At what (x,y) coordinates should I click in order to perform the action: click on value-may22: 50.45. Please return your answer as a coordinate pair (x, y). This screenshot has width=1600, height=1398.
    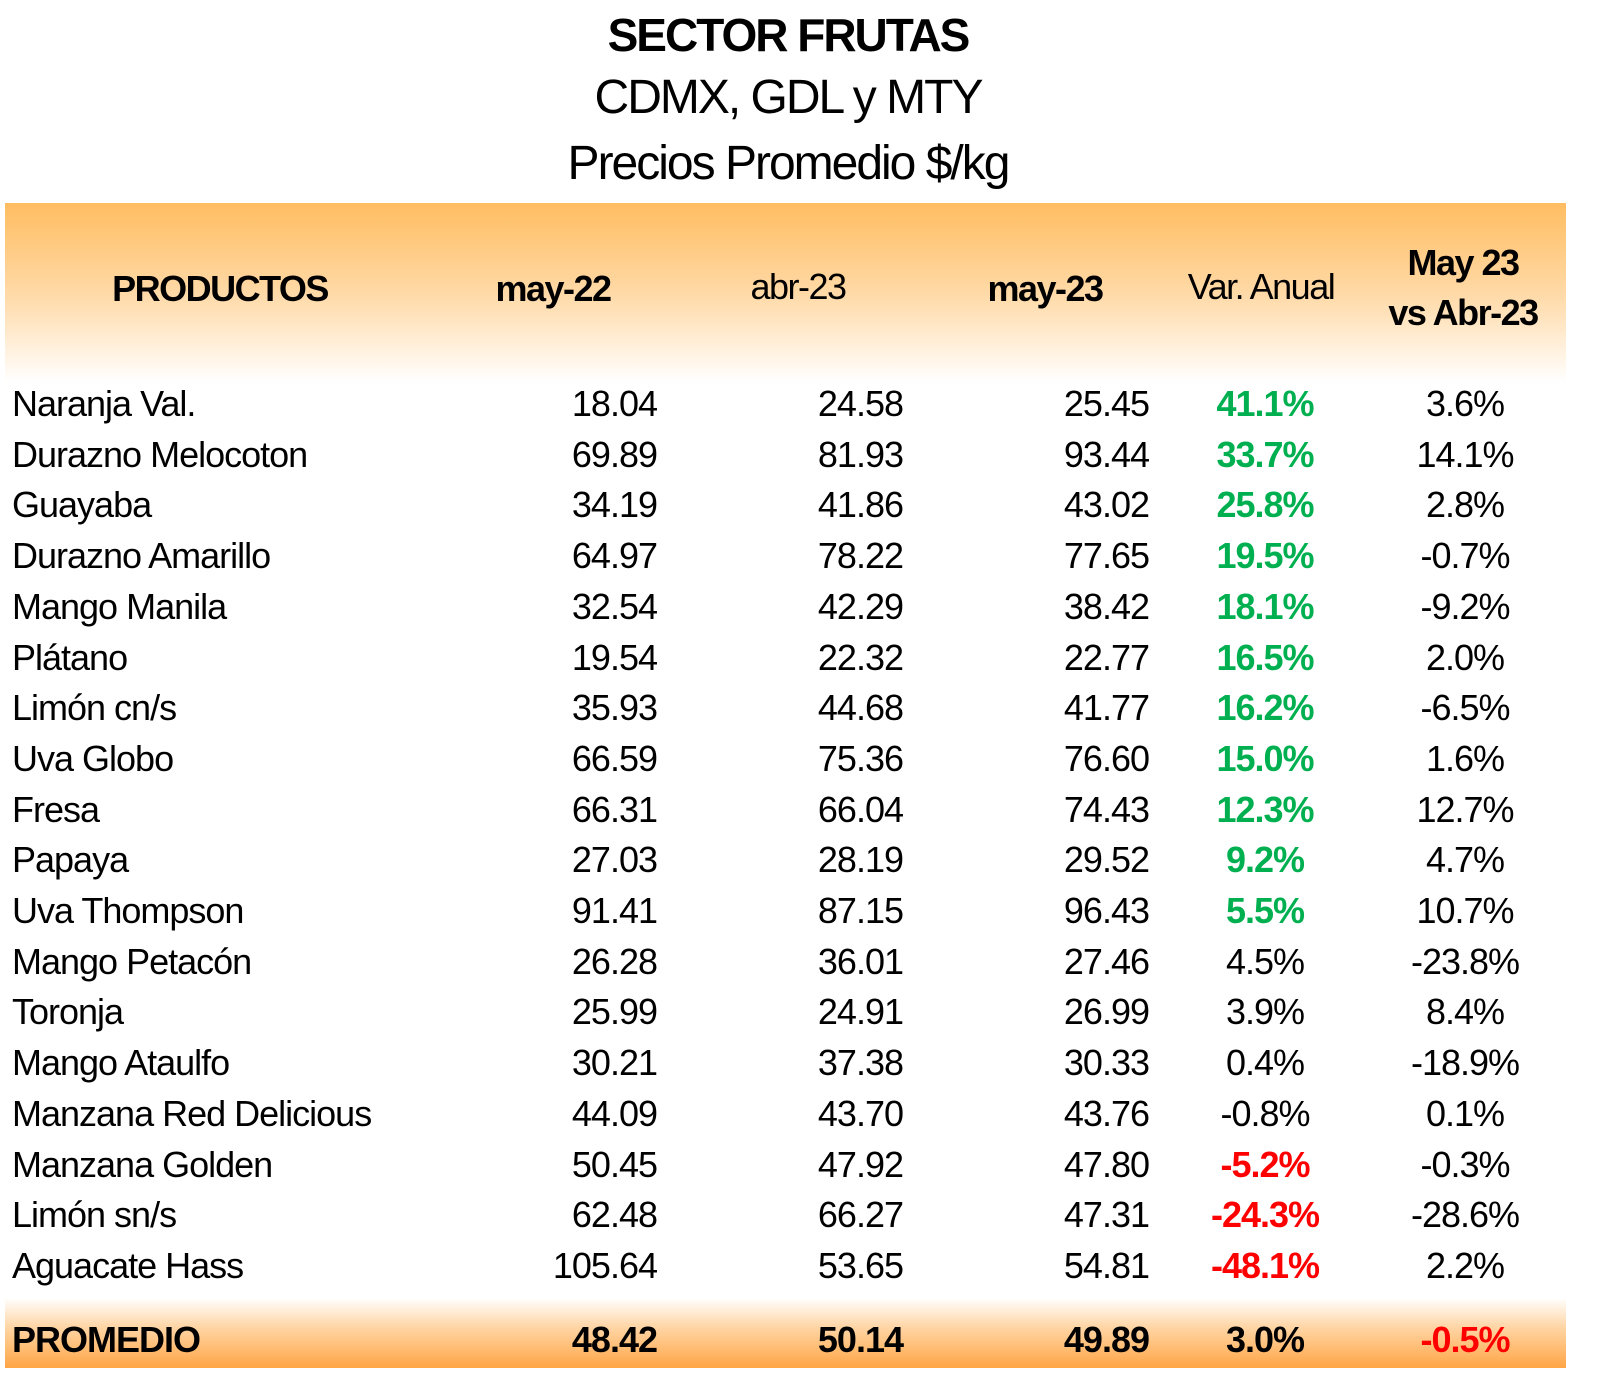
    Looking at the image, I should click on (614, 1164).